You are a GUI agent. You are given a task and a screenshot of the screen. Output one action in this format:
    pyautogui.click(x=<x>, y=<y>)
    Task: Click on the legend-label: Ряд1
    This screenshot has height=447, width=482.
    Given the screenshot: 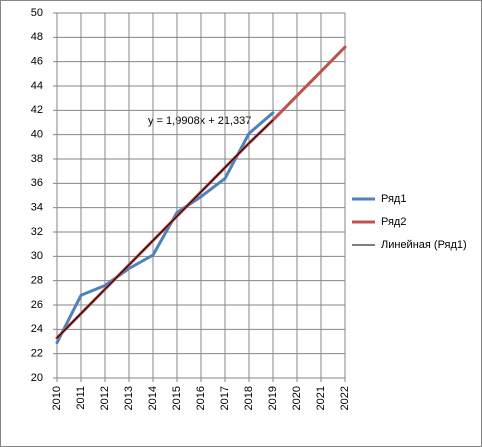 What is the action you would take?
    pyautogui.click(x=393, y=199)
    